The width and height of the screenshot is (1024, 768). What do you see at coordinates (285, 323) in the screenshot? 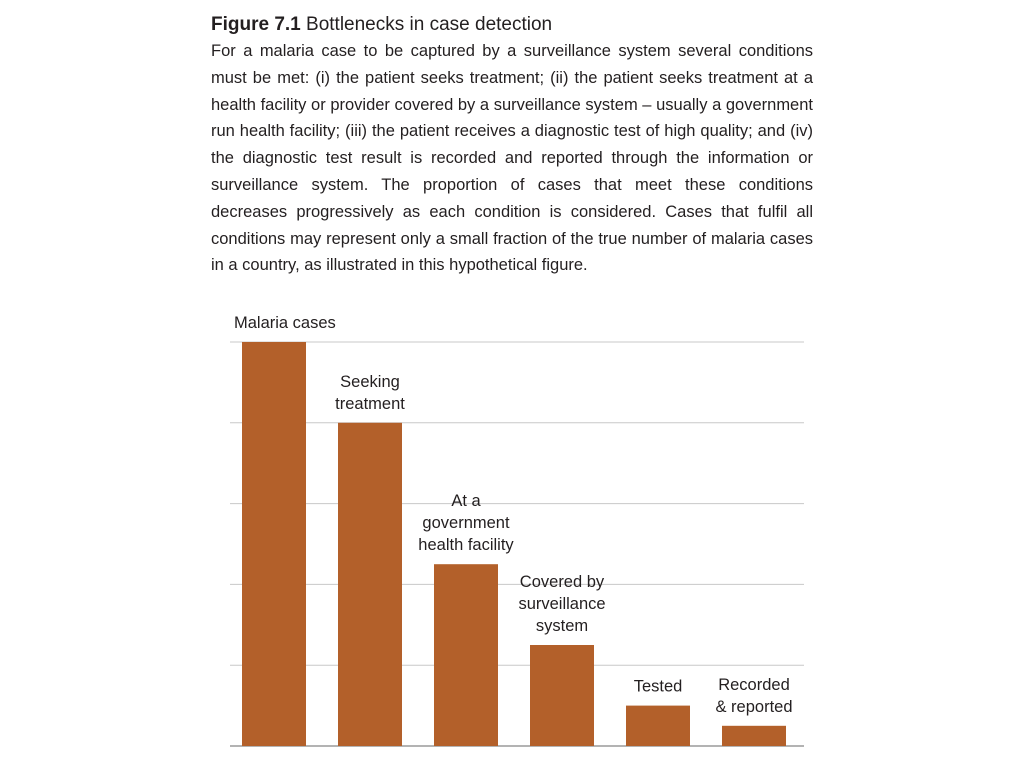
I see `bar-category-label: Malaria cases` at bounding box center [285, 323].